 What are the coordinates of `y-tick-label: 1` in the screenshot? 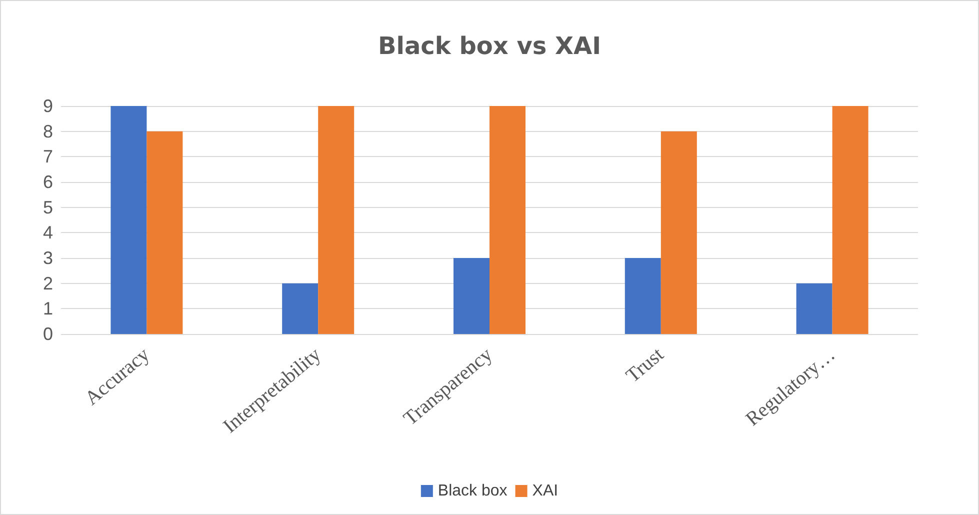 It's located at (47, 308).